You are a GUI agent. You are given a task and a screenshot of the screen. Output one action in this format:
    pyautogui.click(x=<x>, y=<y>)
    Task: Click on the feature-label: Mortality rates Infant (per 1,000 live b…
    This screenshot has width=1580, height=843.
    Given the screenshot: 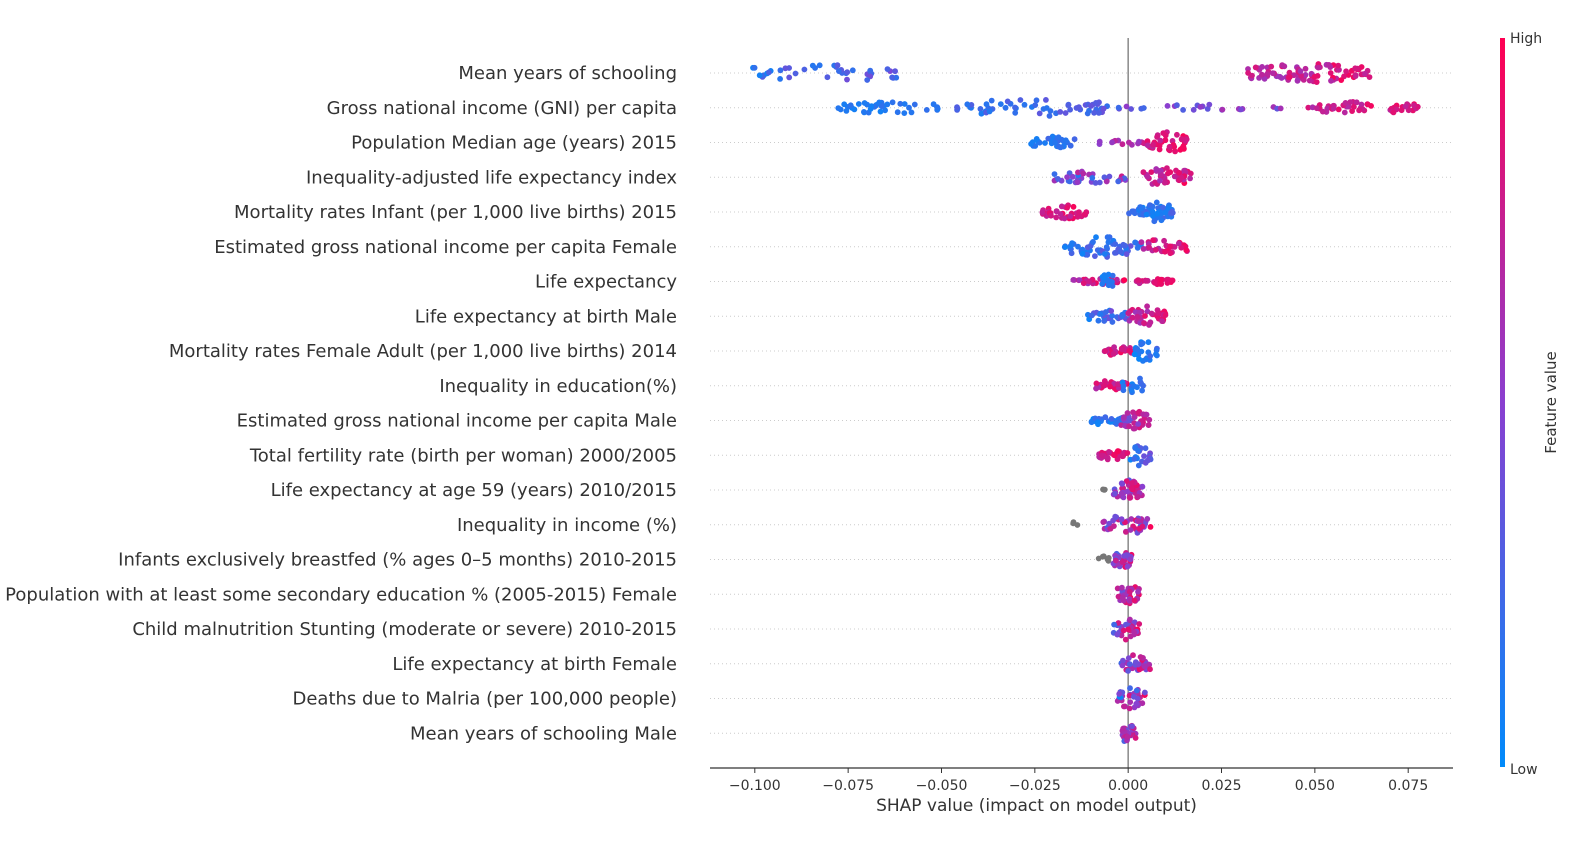 What is the action you would take?
    pyautogui.click(x=455, y=212)
    